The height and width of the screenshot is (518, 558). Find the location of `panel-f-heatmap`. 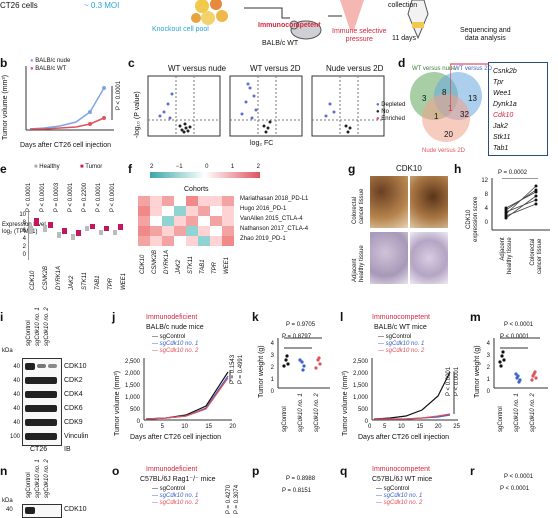

panel-f-heatmap is located at coordinates (188, 223).